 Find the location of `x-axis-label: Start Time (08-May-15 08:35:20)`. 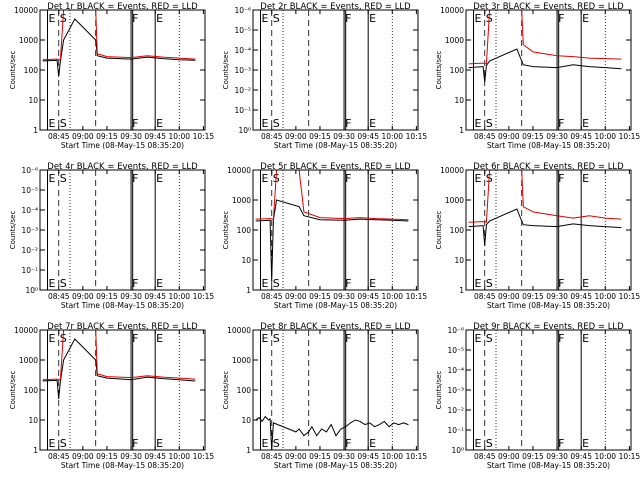

x-axis-label: Start Time (08-May-15 08:35:20) is located at coordinates (122, 145).